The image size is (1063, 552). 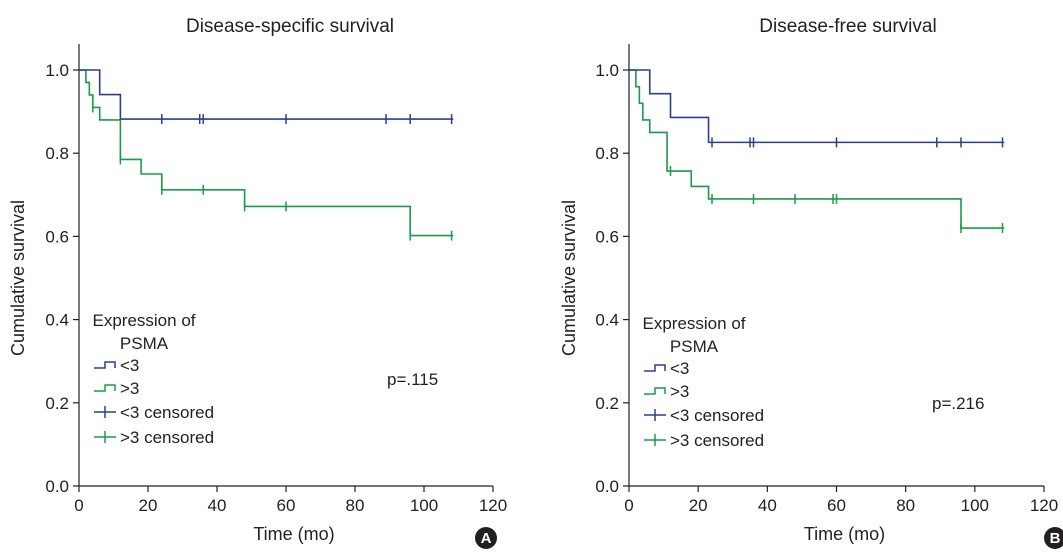 What do you see at coordinates (412, 379) in the screenshot?
I see `p-value: p=.115` at bounding box center [412, 379].